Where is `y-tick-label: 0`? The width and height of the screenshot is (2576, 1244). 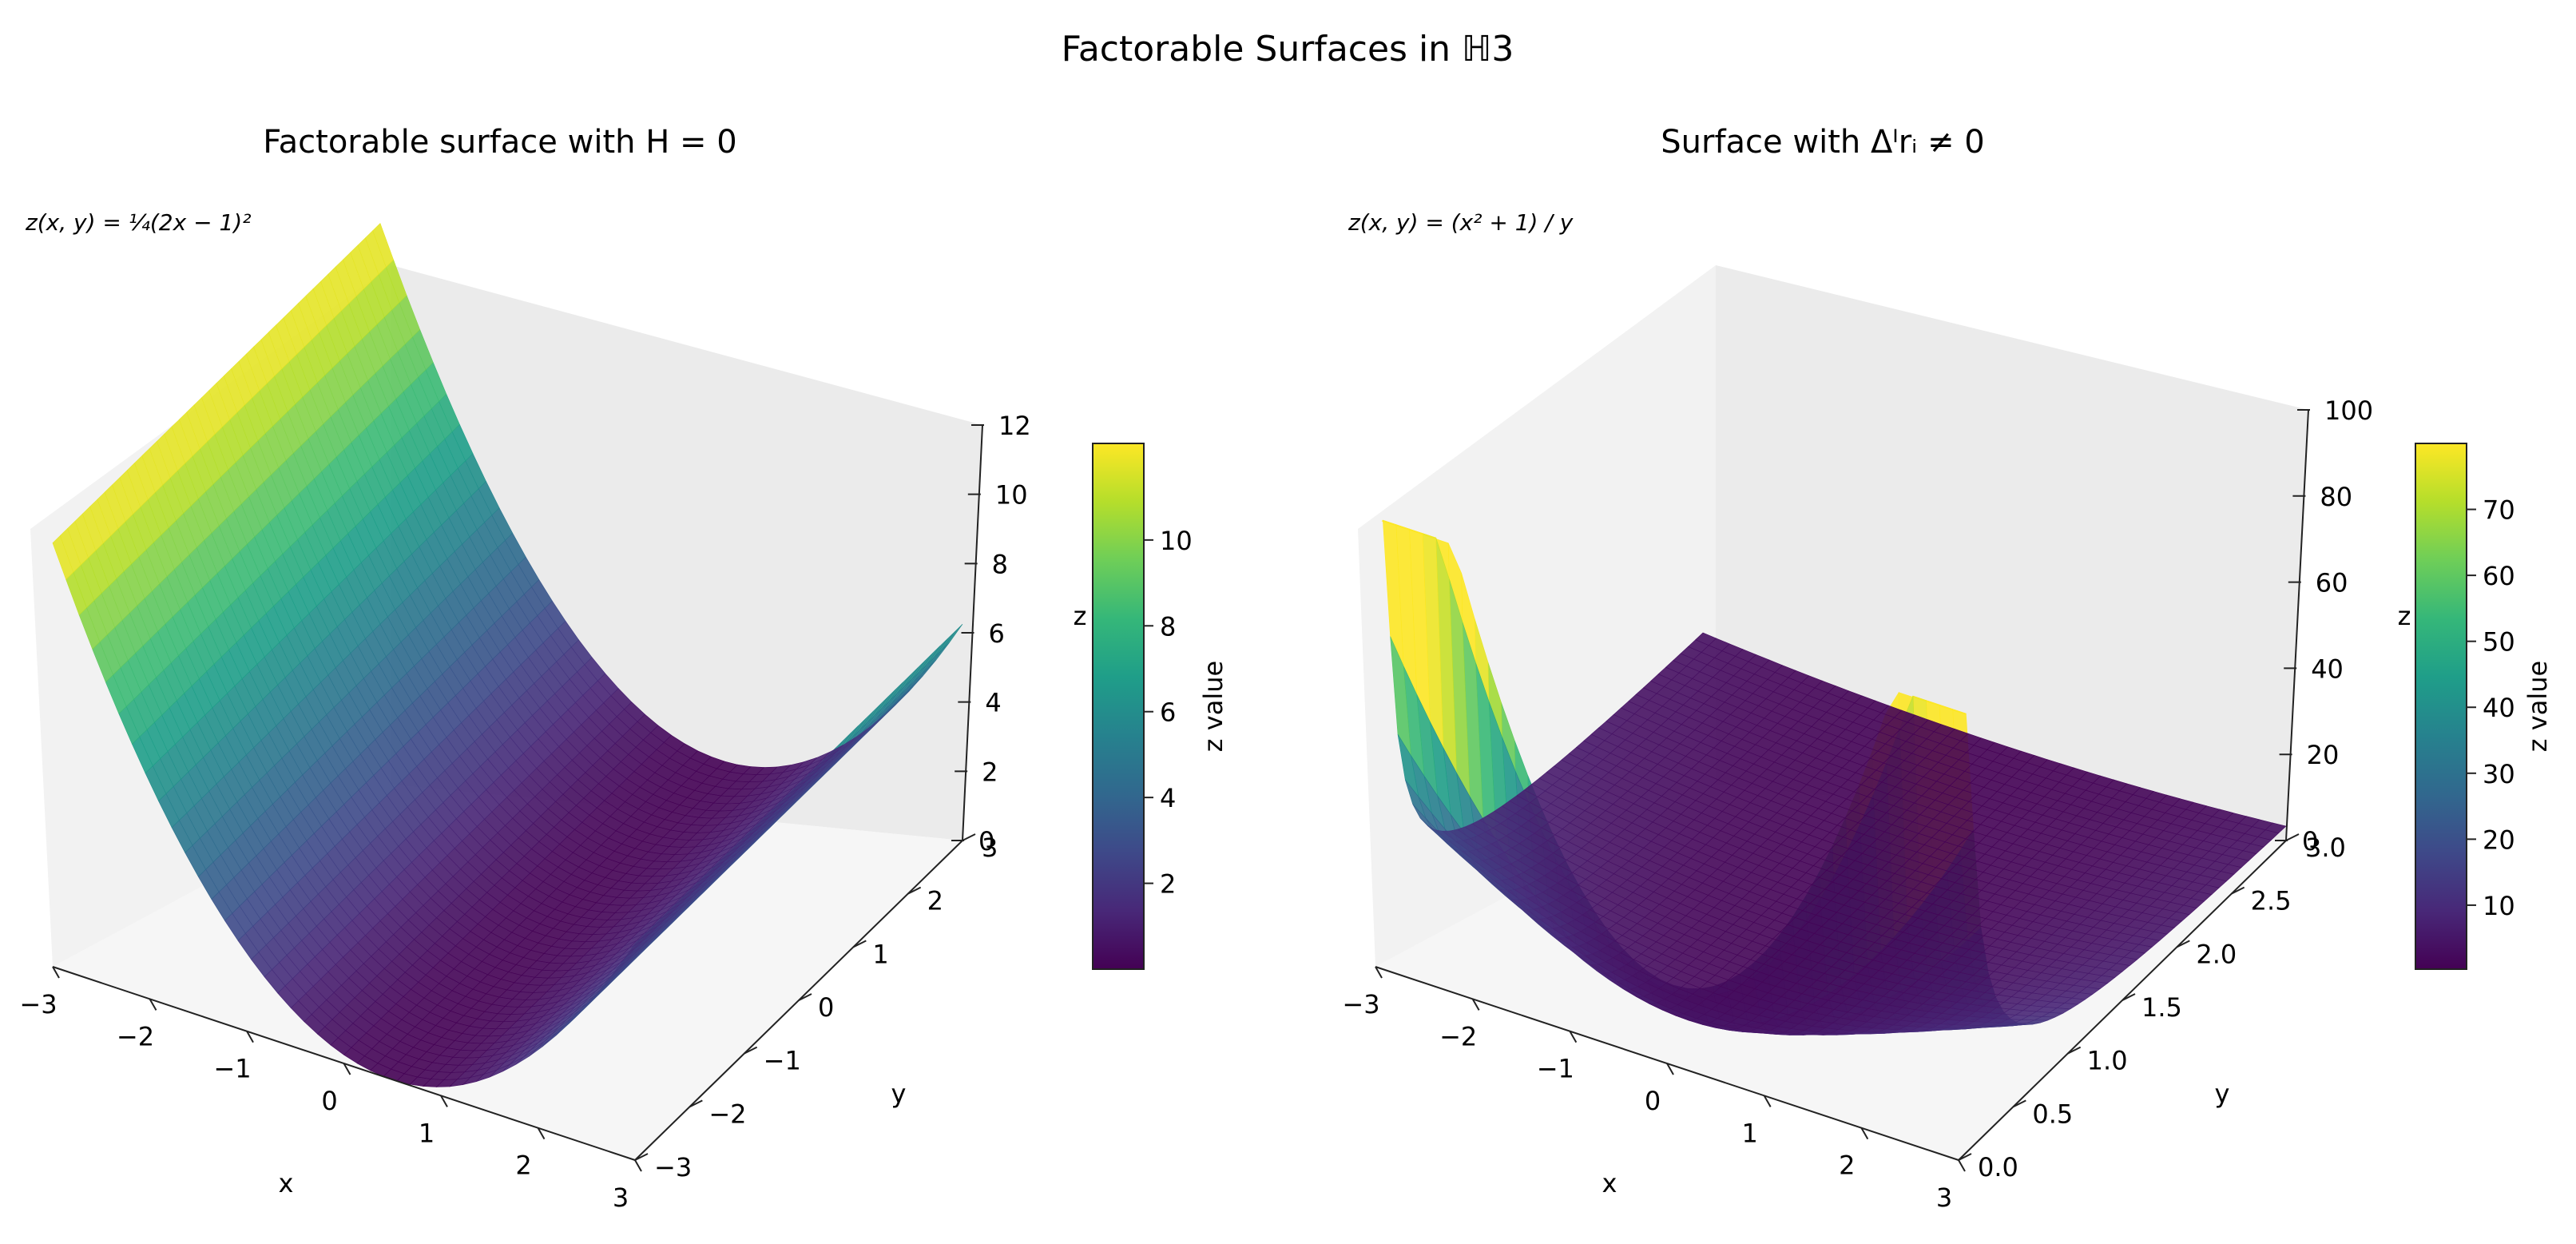 y-tick-label: 0 is located at coordinates (826, 1007).